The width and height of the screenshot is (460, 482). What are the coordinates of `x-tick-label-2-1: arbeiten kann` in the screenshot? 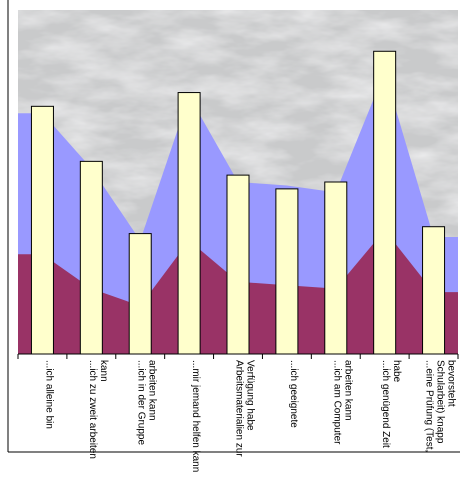 It's located at (152, 390).